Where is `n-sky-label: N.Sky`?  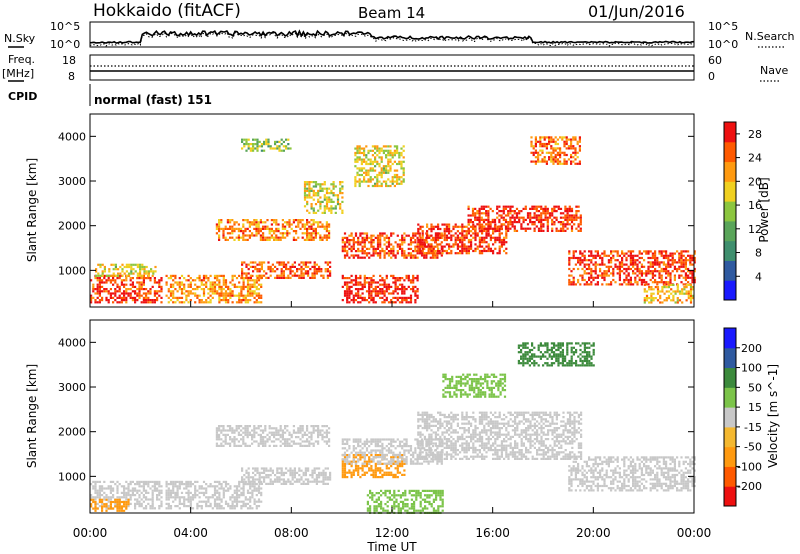 n-sky-label: N.Sky is located at coordinates (20, 38).